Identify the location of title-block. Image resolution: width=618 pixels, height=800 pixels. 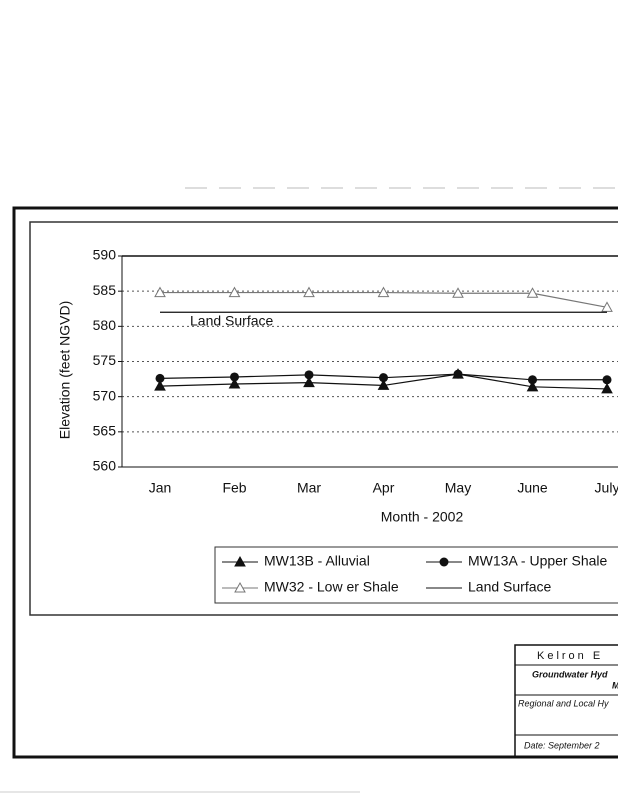
(566, 701).